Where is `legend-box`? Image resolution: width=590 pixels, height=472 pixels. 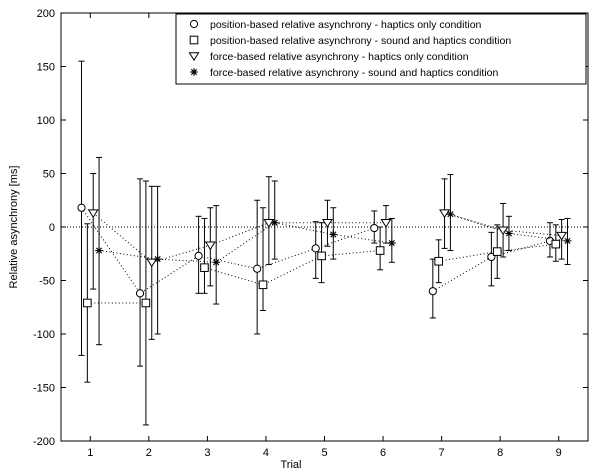 legend-box is located at coordinates (381, 49).